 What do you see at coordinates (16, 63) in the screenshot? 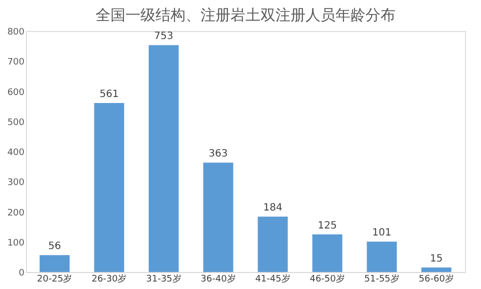
I see `y-tick-label: 700` at bounding box center [16, 63].